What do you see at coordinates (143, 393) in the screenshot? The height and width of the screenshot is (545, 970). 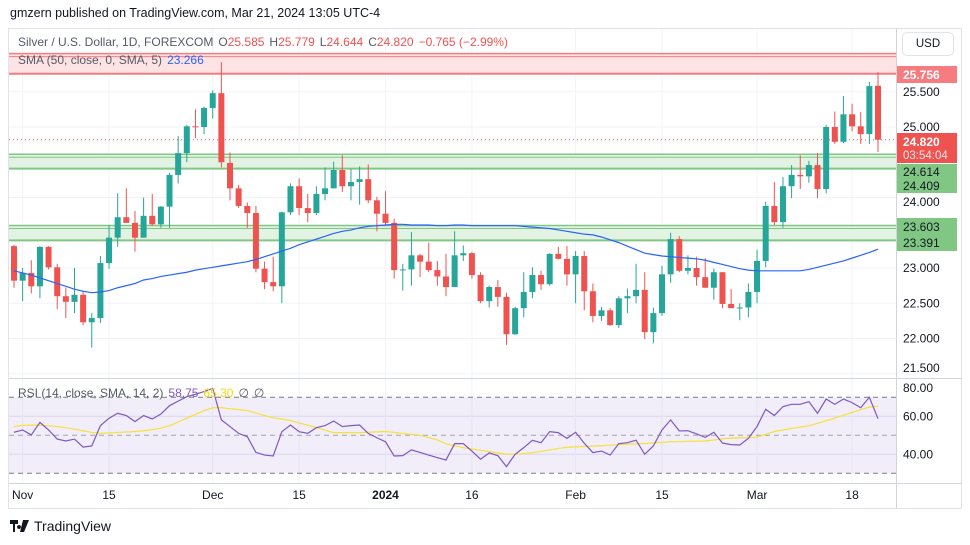 I see `rsi-legend: RSI (14, close, SMA, 14, 2) 58.75 65.30 ∅ ∅` at bounding box center [143, 393].